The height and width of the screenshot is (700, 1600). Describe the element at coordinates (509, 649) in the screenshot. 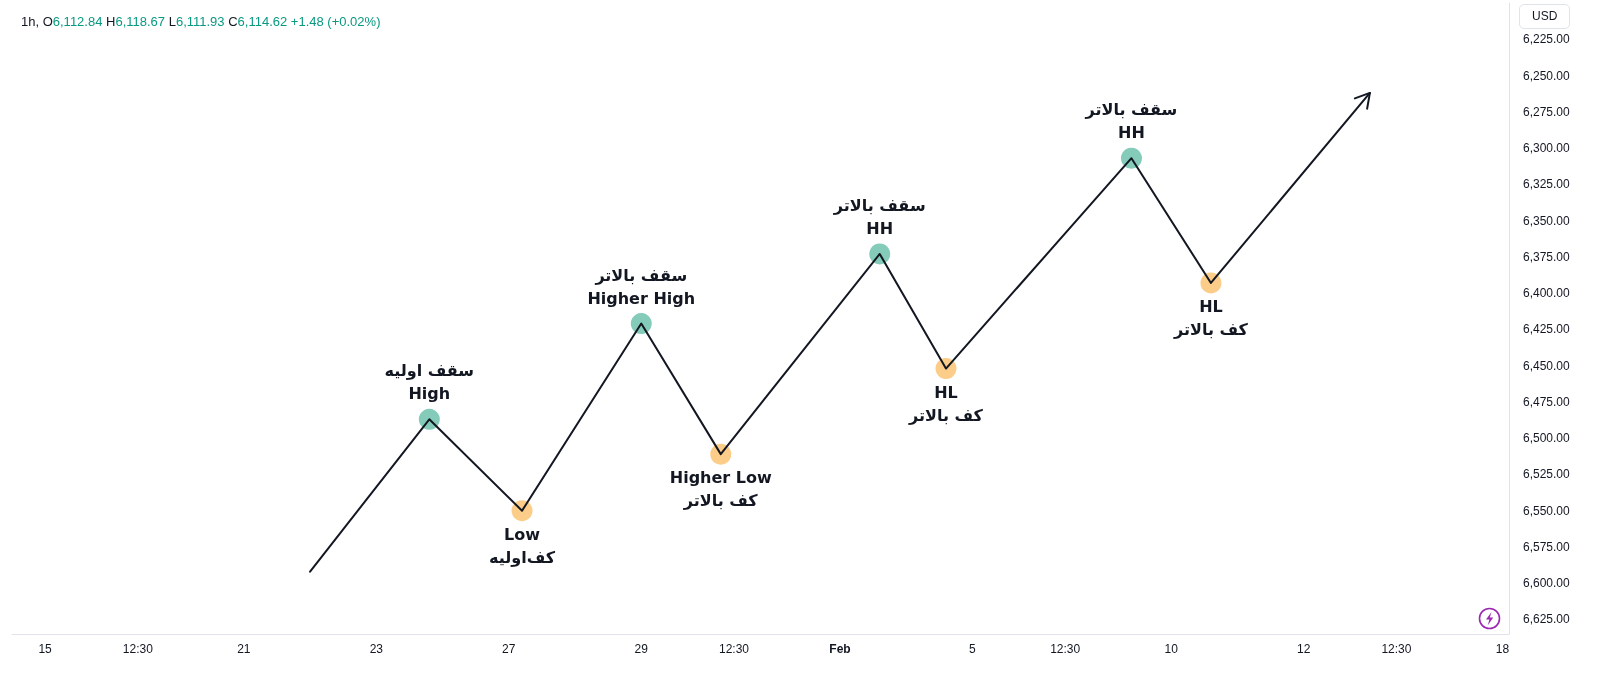

I see `x-tick-label: 27` at that location.